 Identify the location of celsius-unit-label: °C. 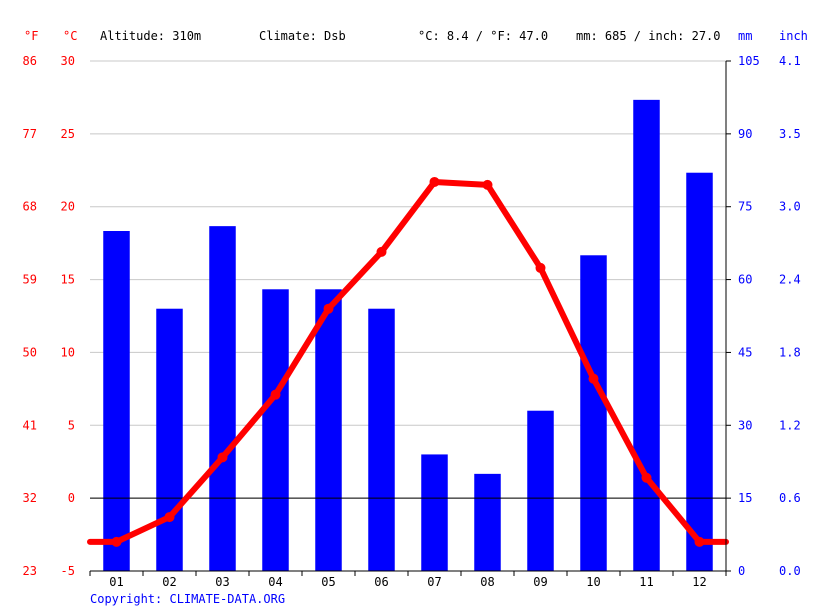
(70, 36).